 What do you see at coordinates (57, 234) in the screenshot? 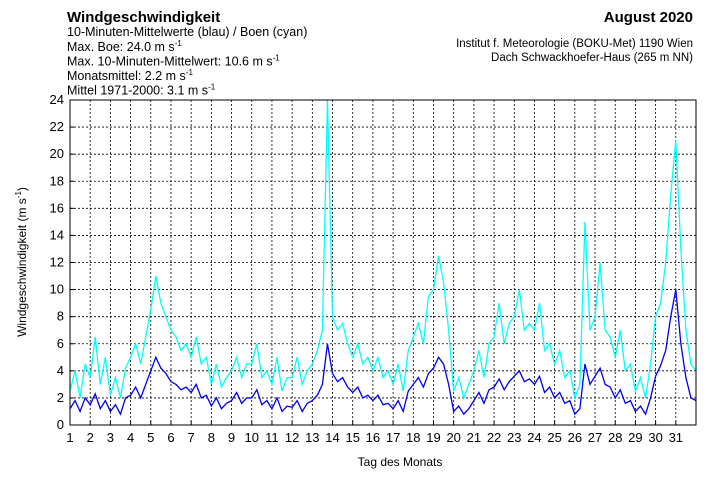
I see `y-tick-label: 14` at bounding box center [57, 234].